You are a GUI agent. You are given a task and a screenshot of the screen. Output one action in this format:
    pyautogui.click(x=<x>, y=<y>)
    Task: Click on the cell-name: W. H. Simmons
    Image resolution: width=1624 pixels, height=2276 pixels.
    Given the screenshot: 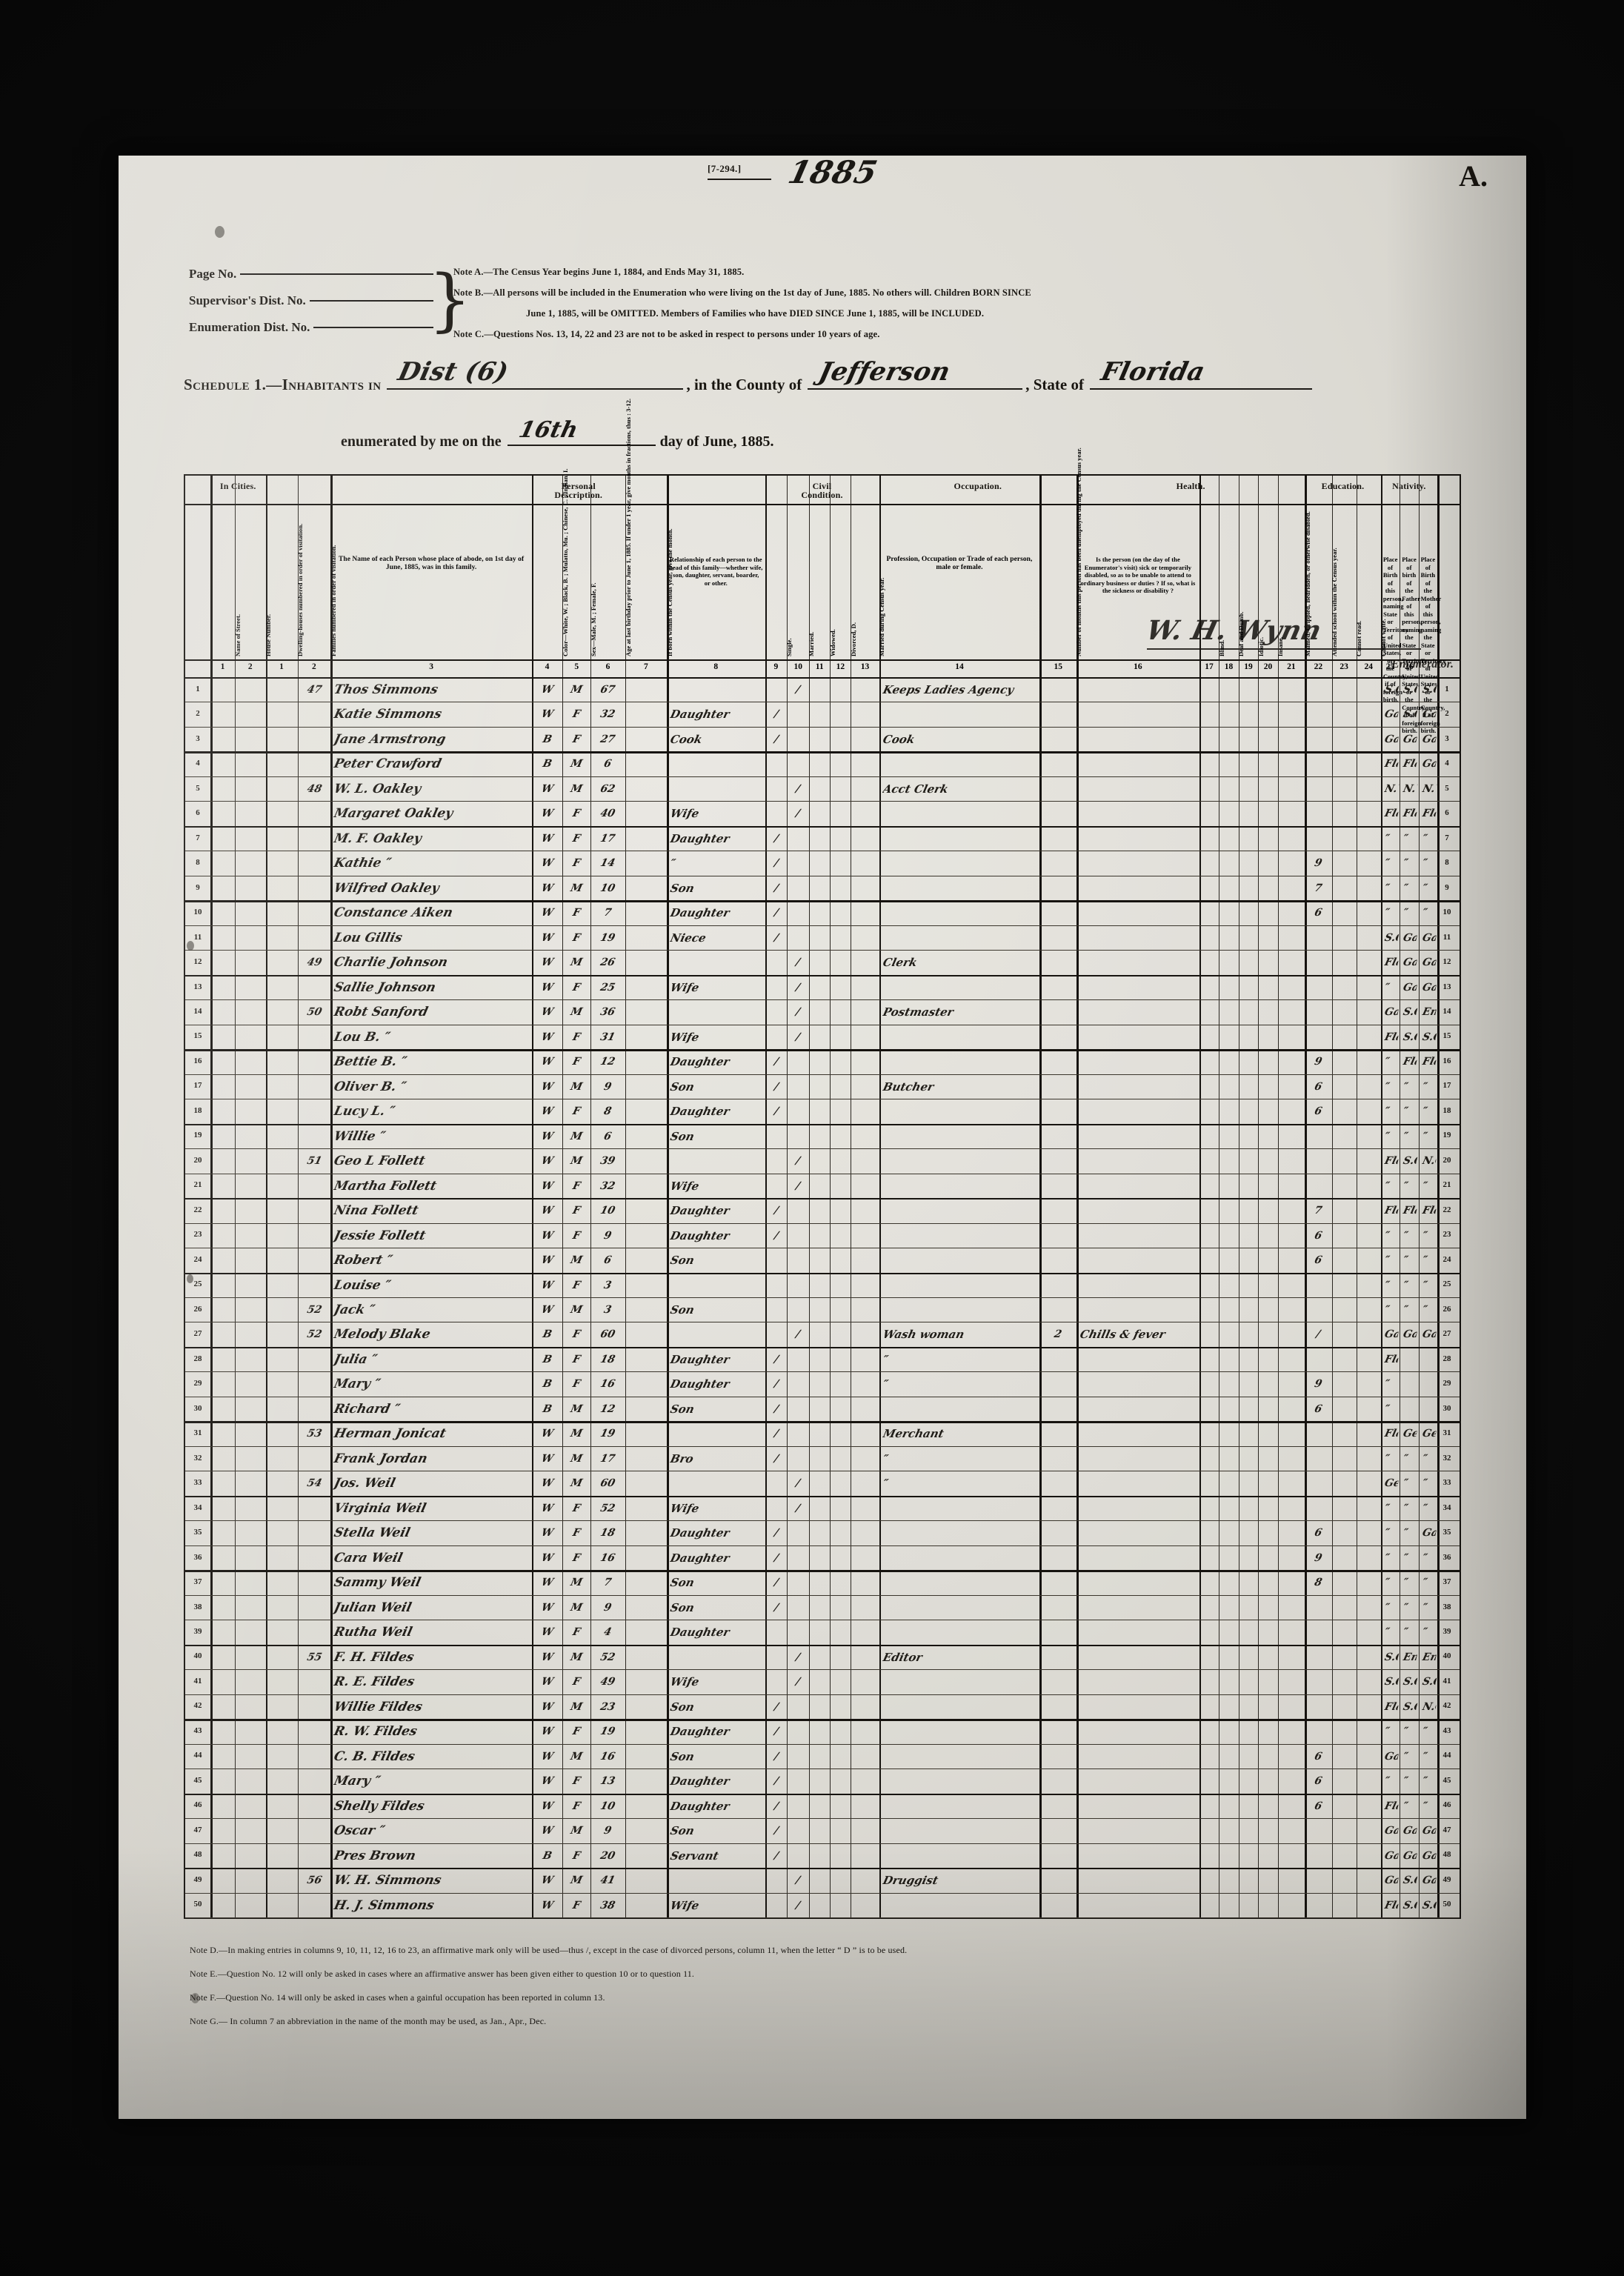 What is the action you would take?
    pyautogui.click(x=388, y=1881)
    